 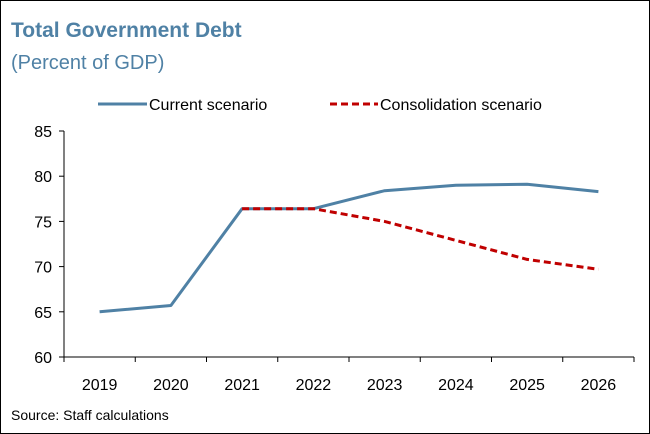 What do you see at coordinates (43, 132) in the screenshot?
I see `y-tick-label: 85` at bounding box center [43, 132].